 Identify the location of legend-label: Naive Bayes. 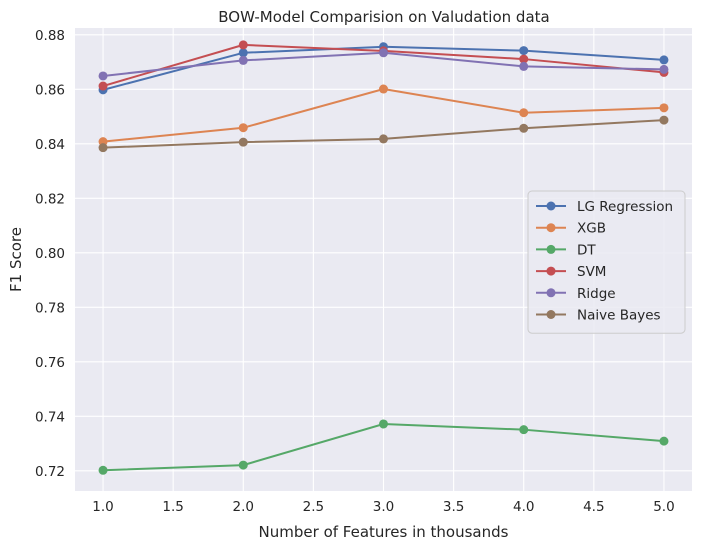
(619, 316).